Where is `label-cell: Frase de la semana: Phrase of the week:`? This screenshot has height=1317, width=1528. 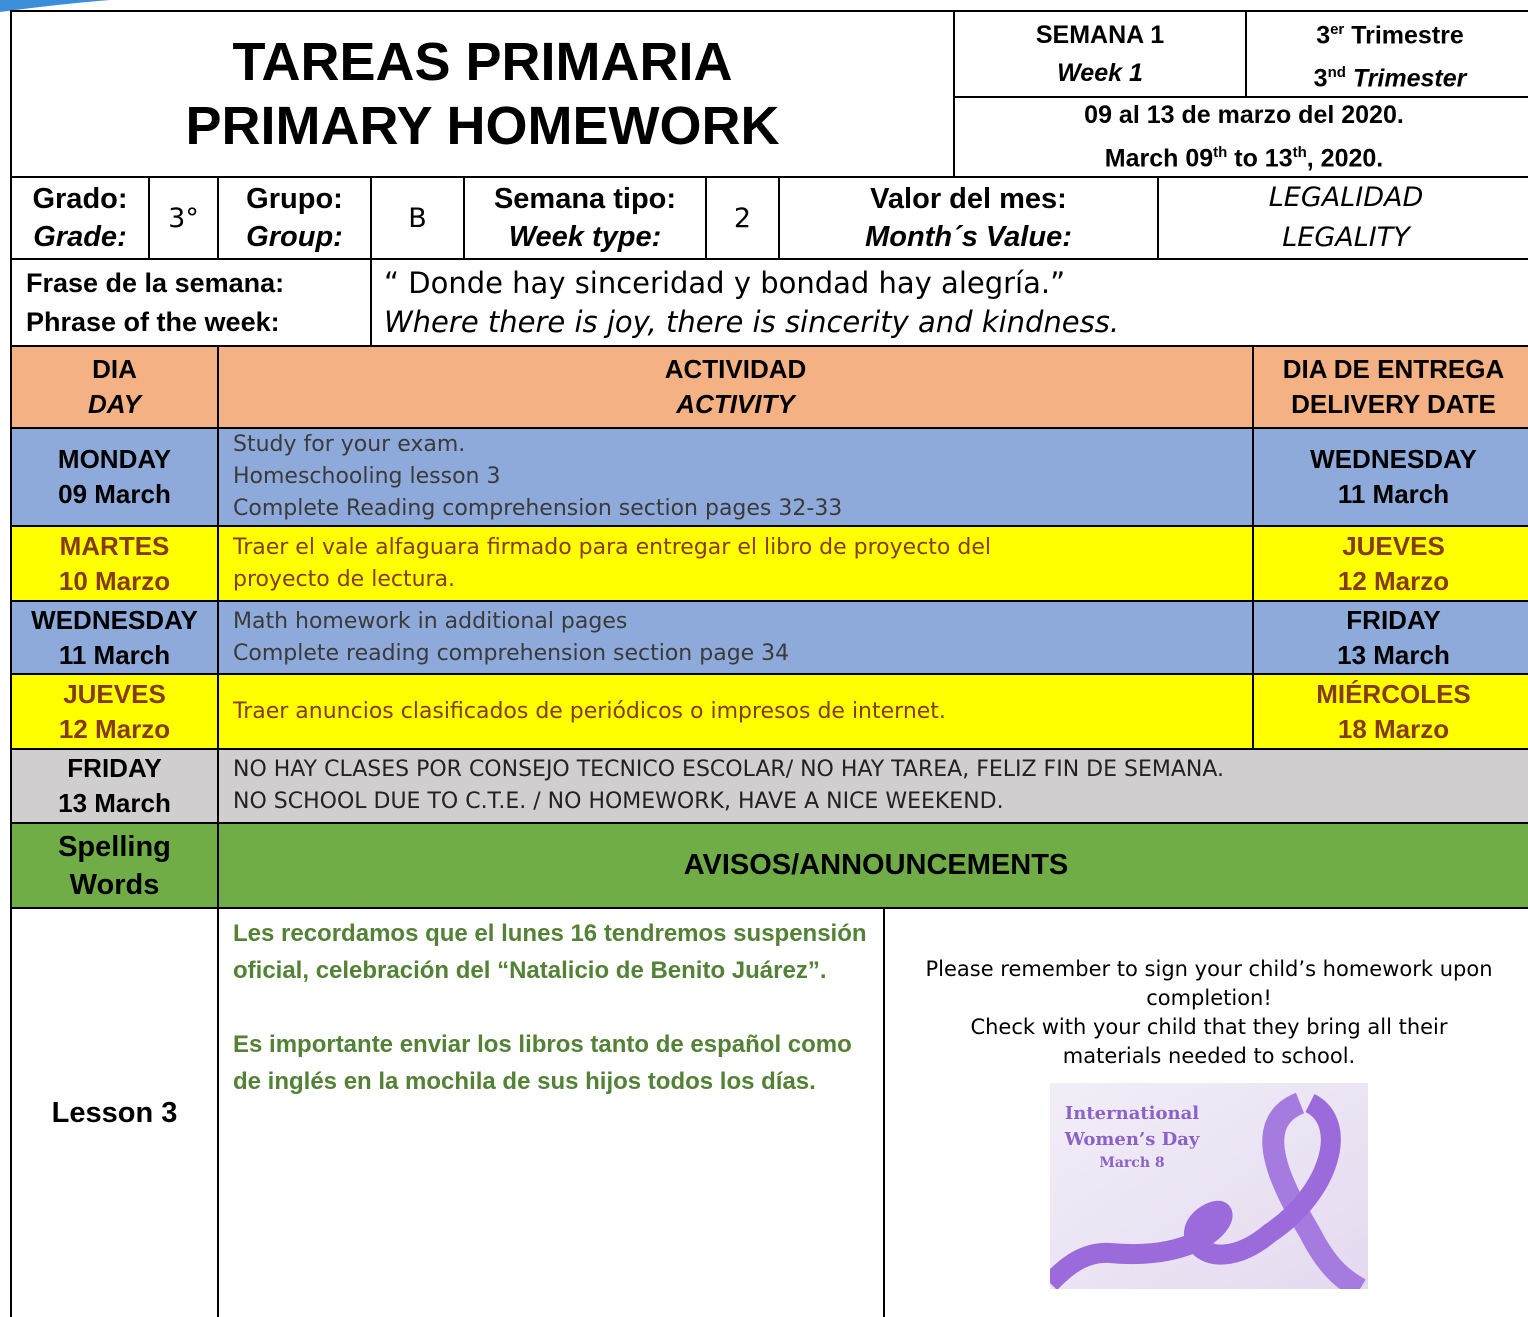 label-cell: Frase de la semana: Phrase of the week: is located at coordinates (191, 302).